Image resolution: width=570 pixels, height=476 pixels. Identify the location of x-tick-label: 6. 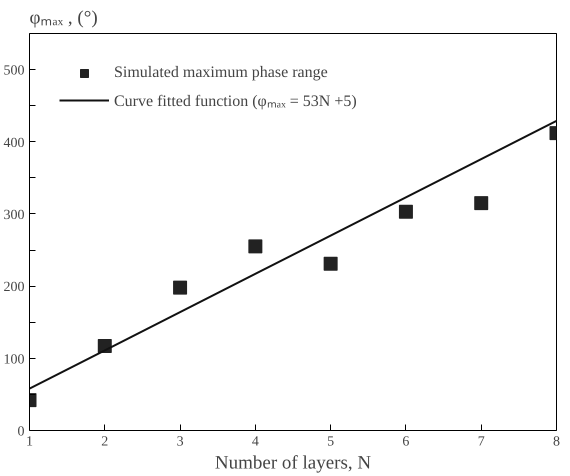
(406, 442).